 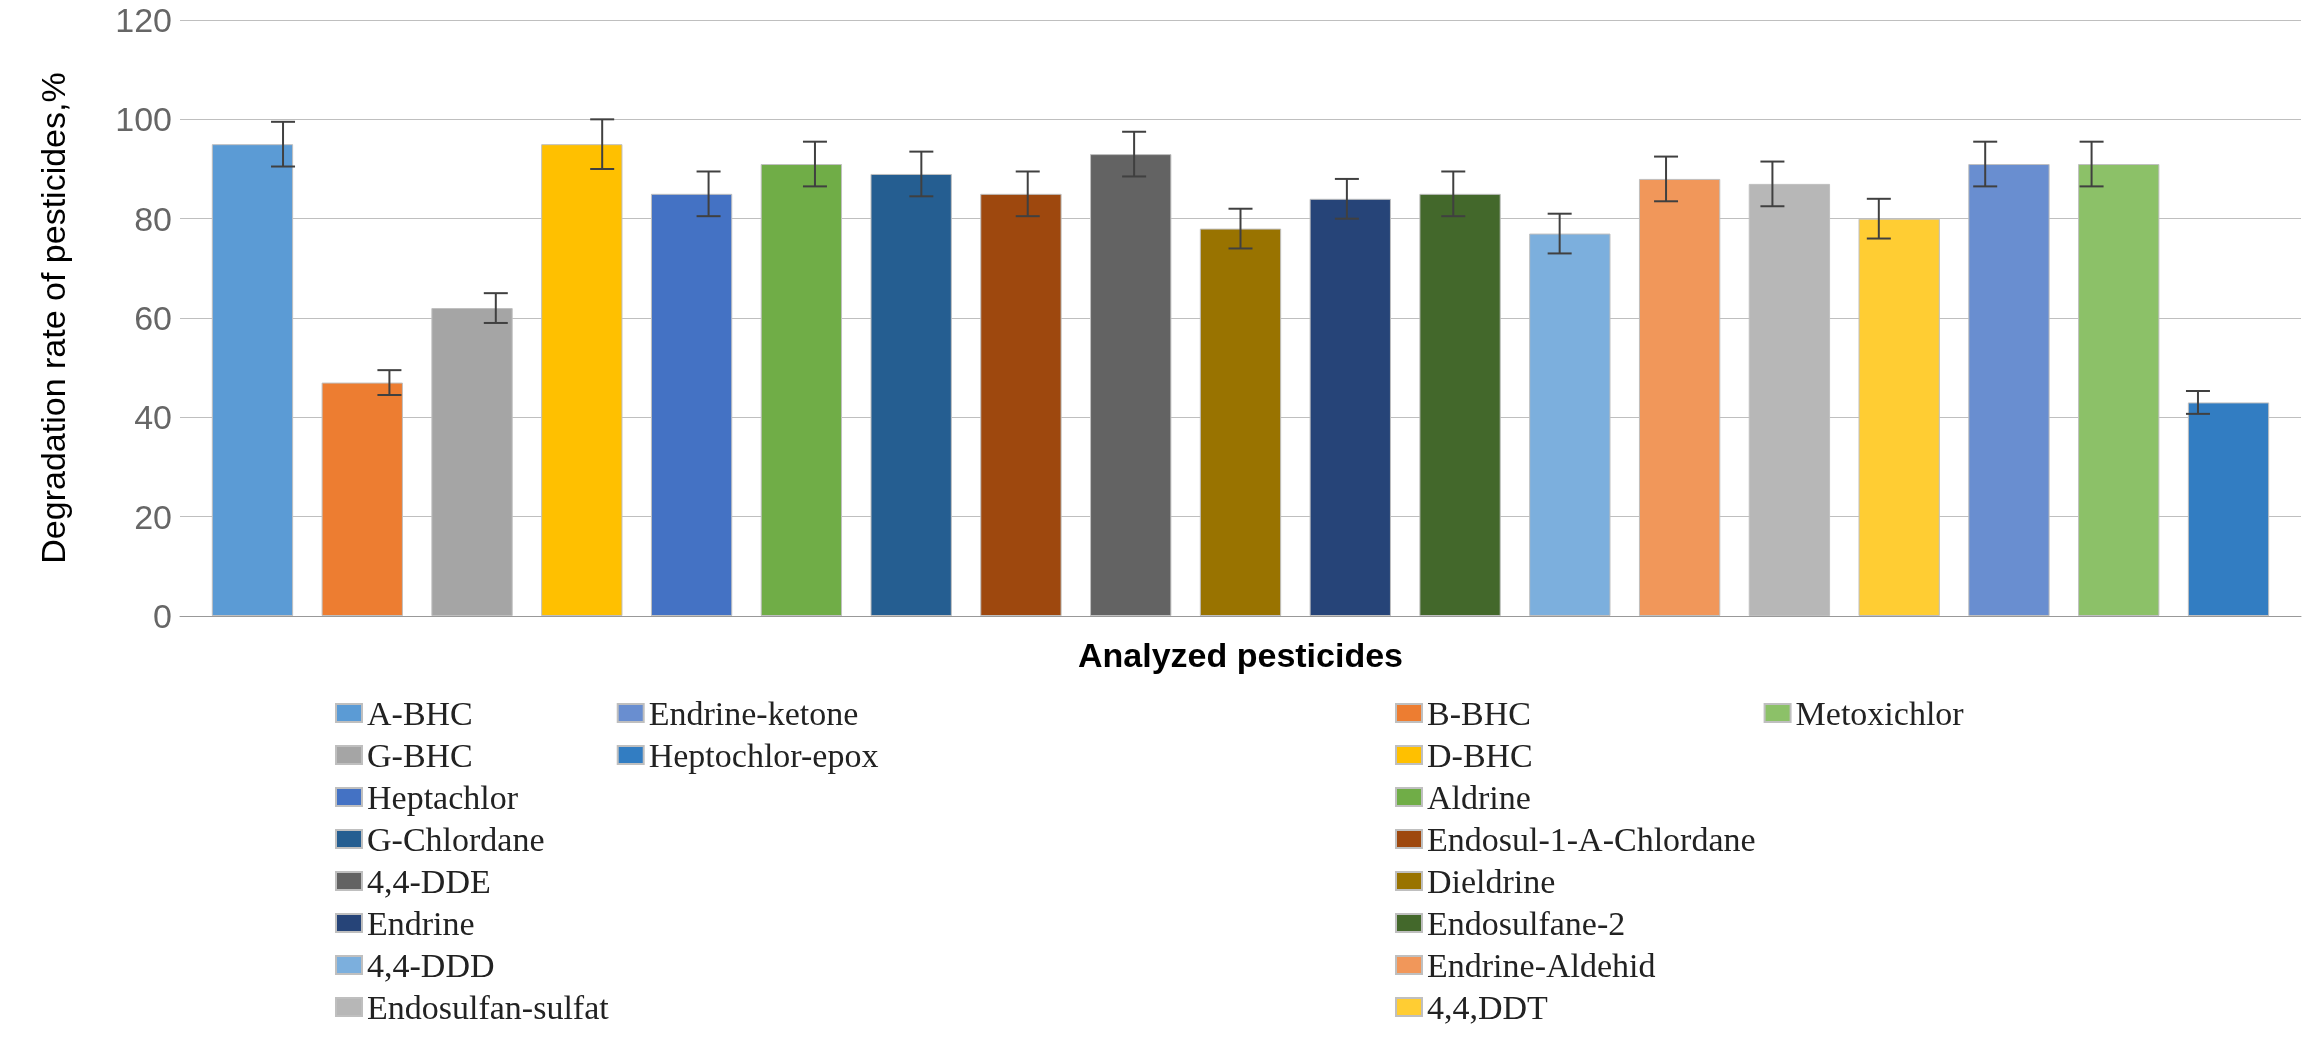 What do you see at coordinates (763, 755) in the screenshot?
I see `legend-label: Heptochlor-epox` at bounding box center [763, 755].